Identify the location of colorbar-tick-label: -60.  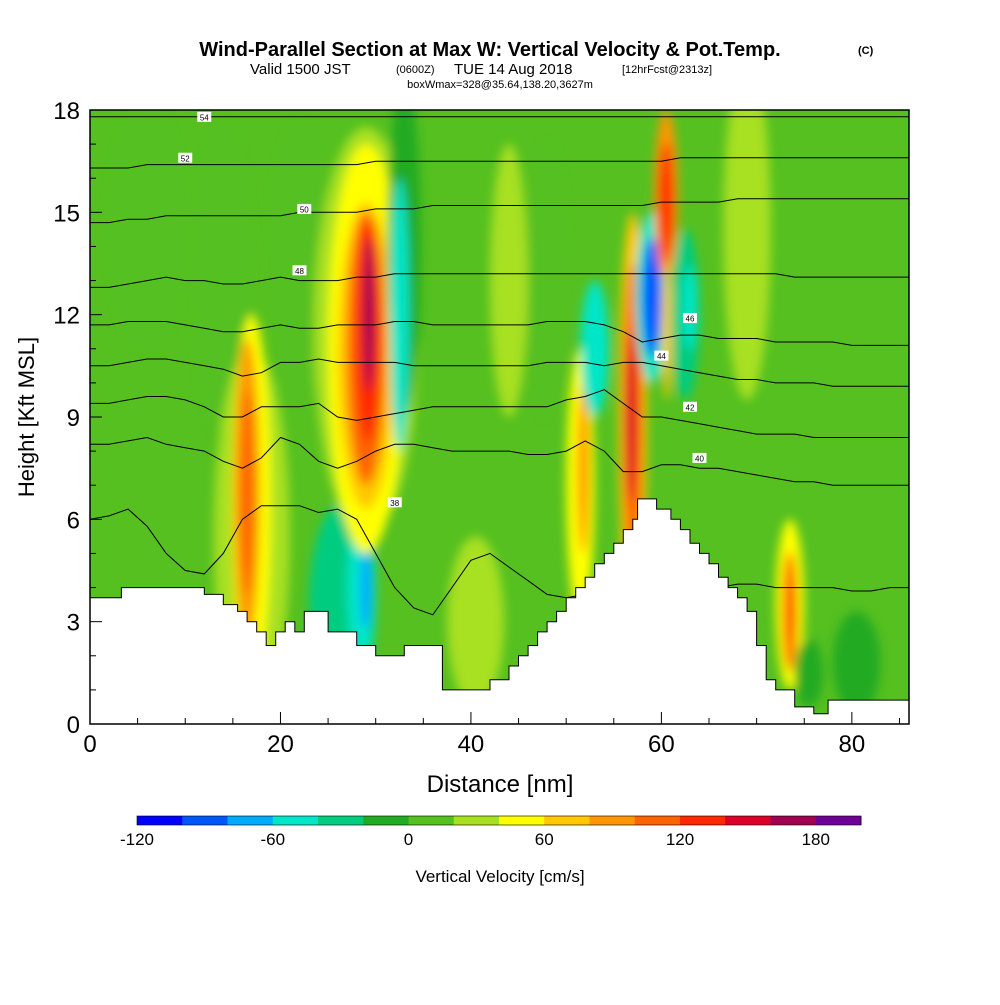
(272, 839).